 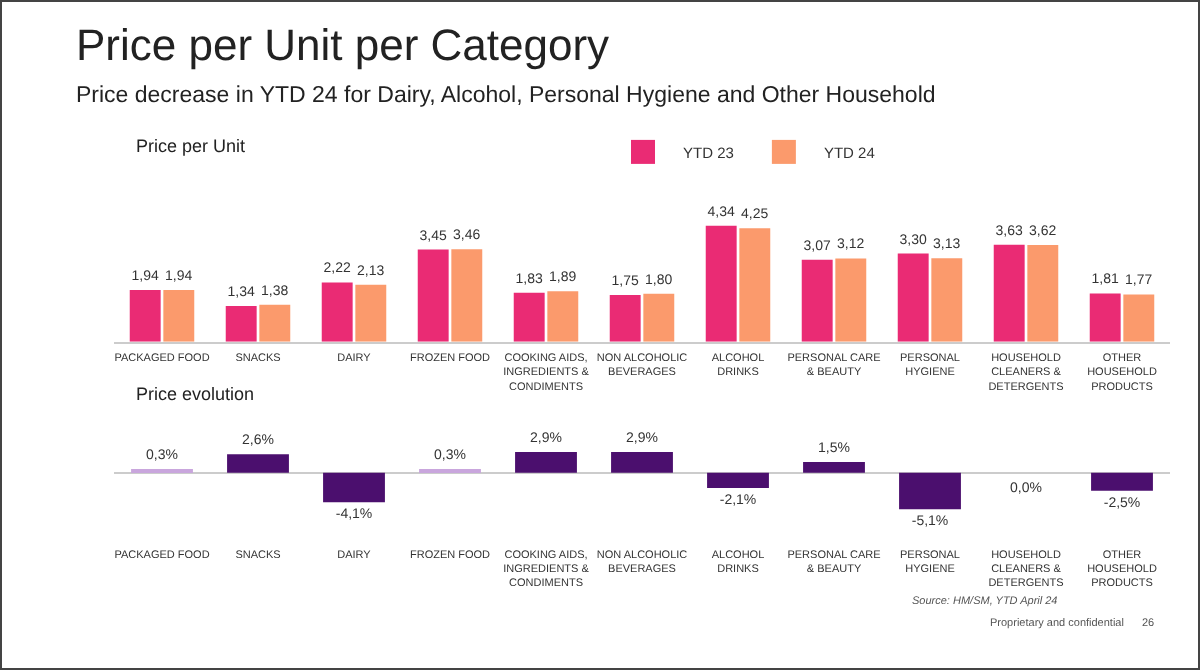 What do you see at coordinates (506, 96) in the screenshot?
I see `chart-subtitle: Price decrease in YTD 24 for Dairy, Alcohol, Personal Hygiene and Other Household` at bounding box center [506, 96].